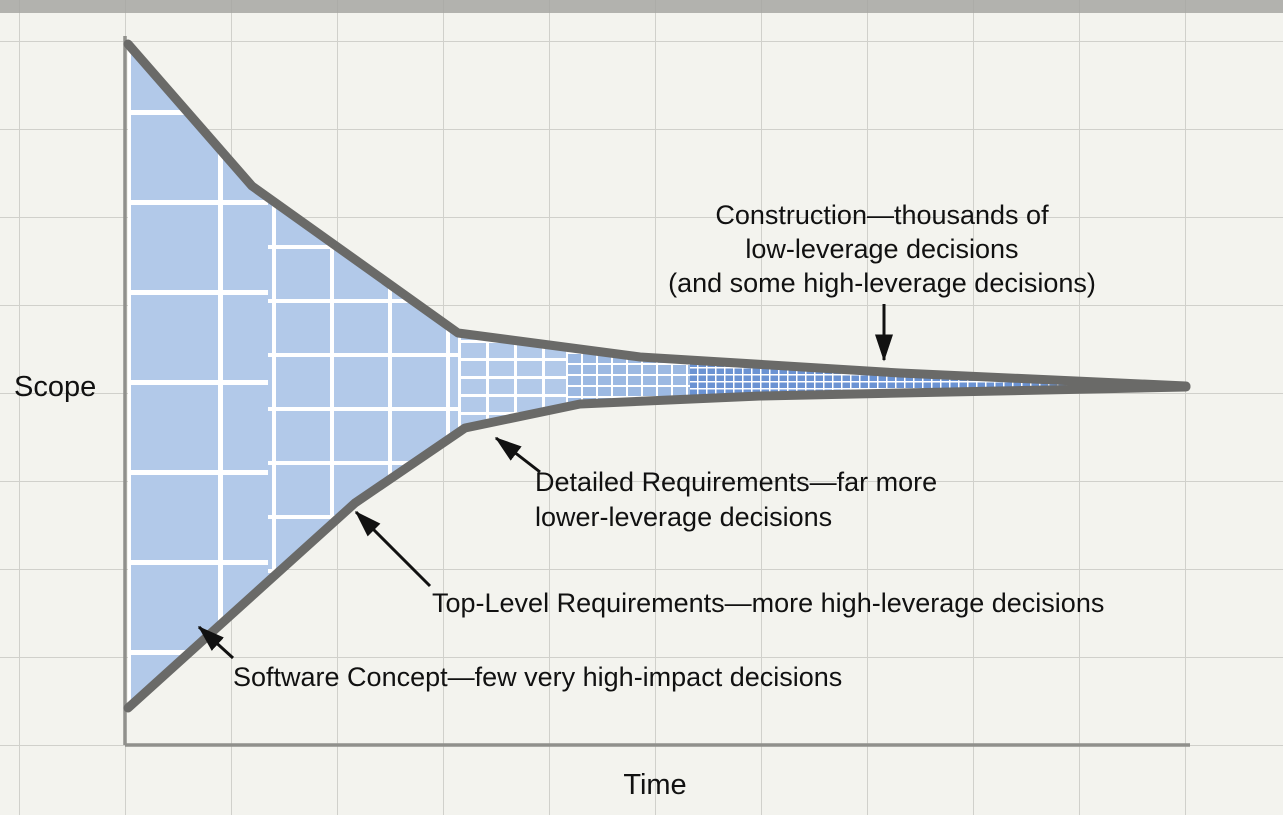 The height and width of the screenshot is (815, 1283). What do you see at coordinates (654, 785) in the screenshot?
I see `x-axis-label: Time` at bounding box center [654, 785].